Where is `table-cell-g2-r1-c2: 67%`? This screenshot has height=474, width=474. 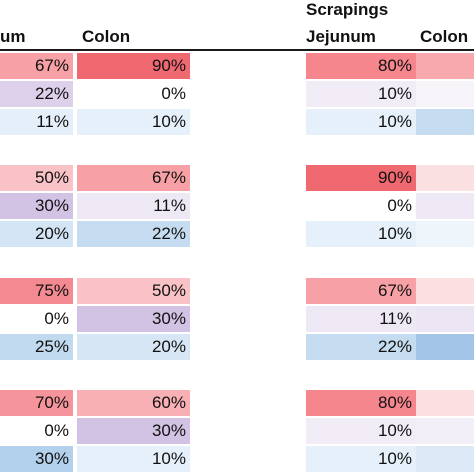
table-cell-g2-r1-c2: 67% is located at coordinates (133, 178).